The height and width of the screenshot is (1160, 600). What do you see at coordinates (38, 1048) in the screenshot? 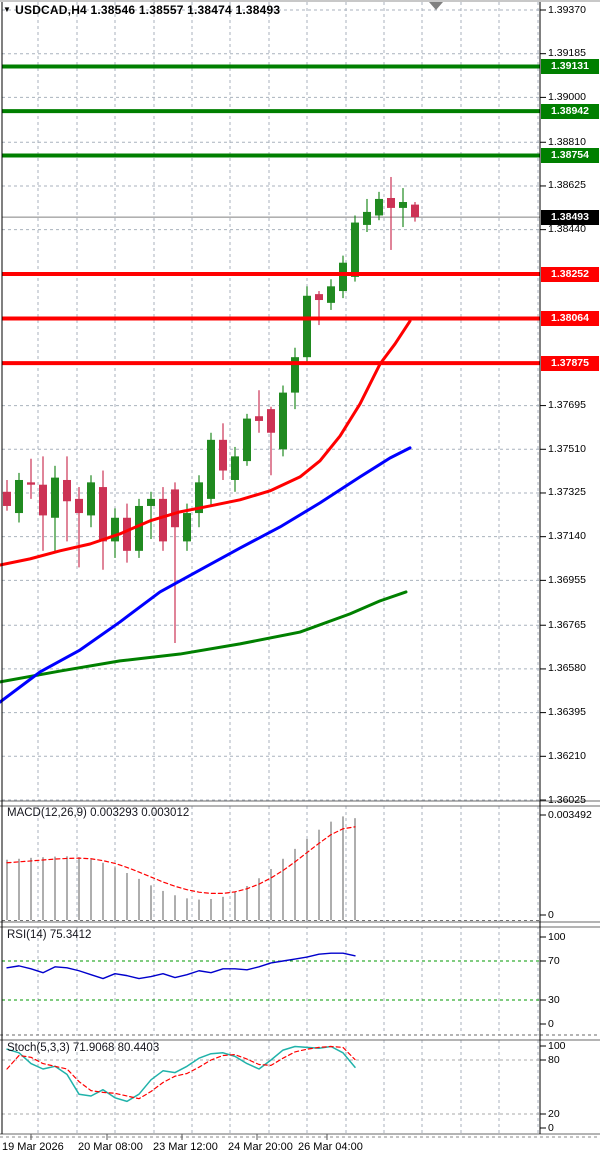
I see `stoch-title: Stoch(5,3,3)` at bounding box center [38, 1048].